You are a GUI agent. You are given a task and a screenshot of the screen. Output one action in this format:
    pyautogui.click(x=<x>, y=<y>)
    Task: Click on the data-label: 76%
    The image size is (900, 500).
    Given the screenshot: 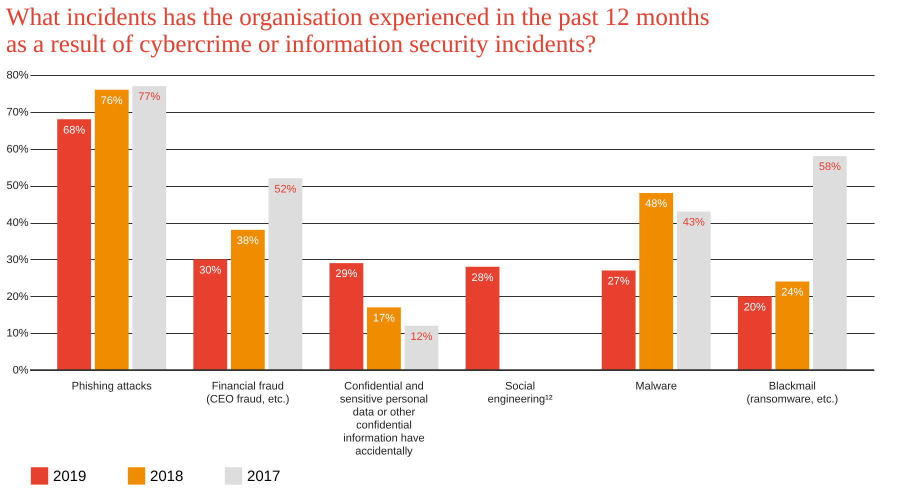 What is the action you would take?
    pyautogui.click(x=111, y=100)
    